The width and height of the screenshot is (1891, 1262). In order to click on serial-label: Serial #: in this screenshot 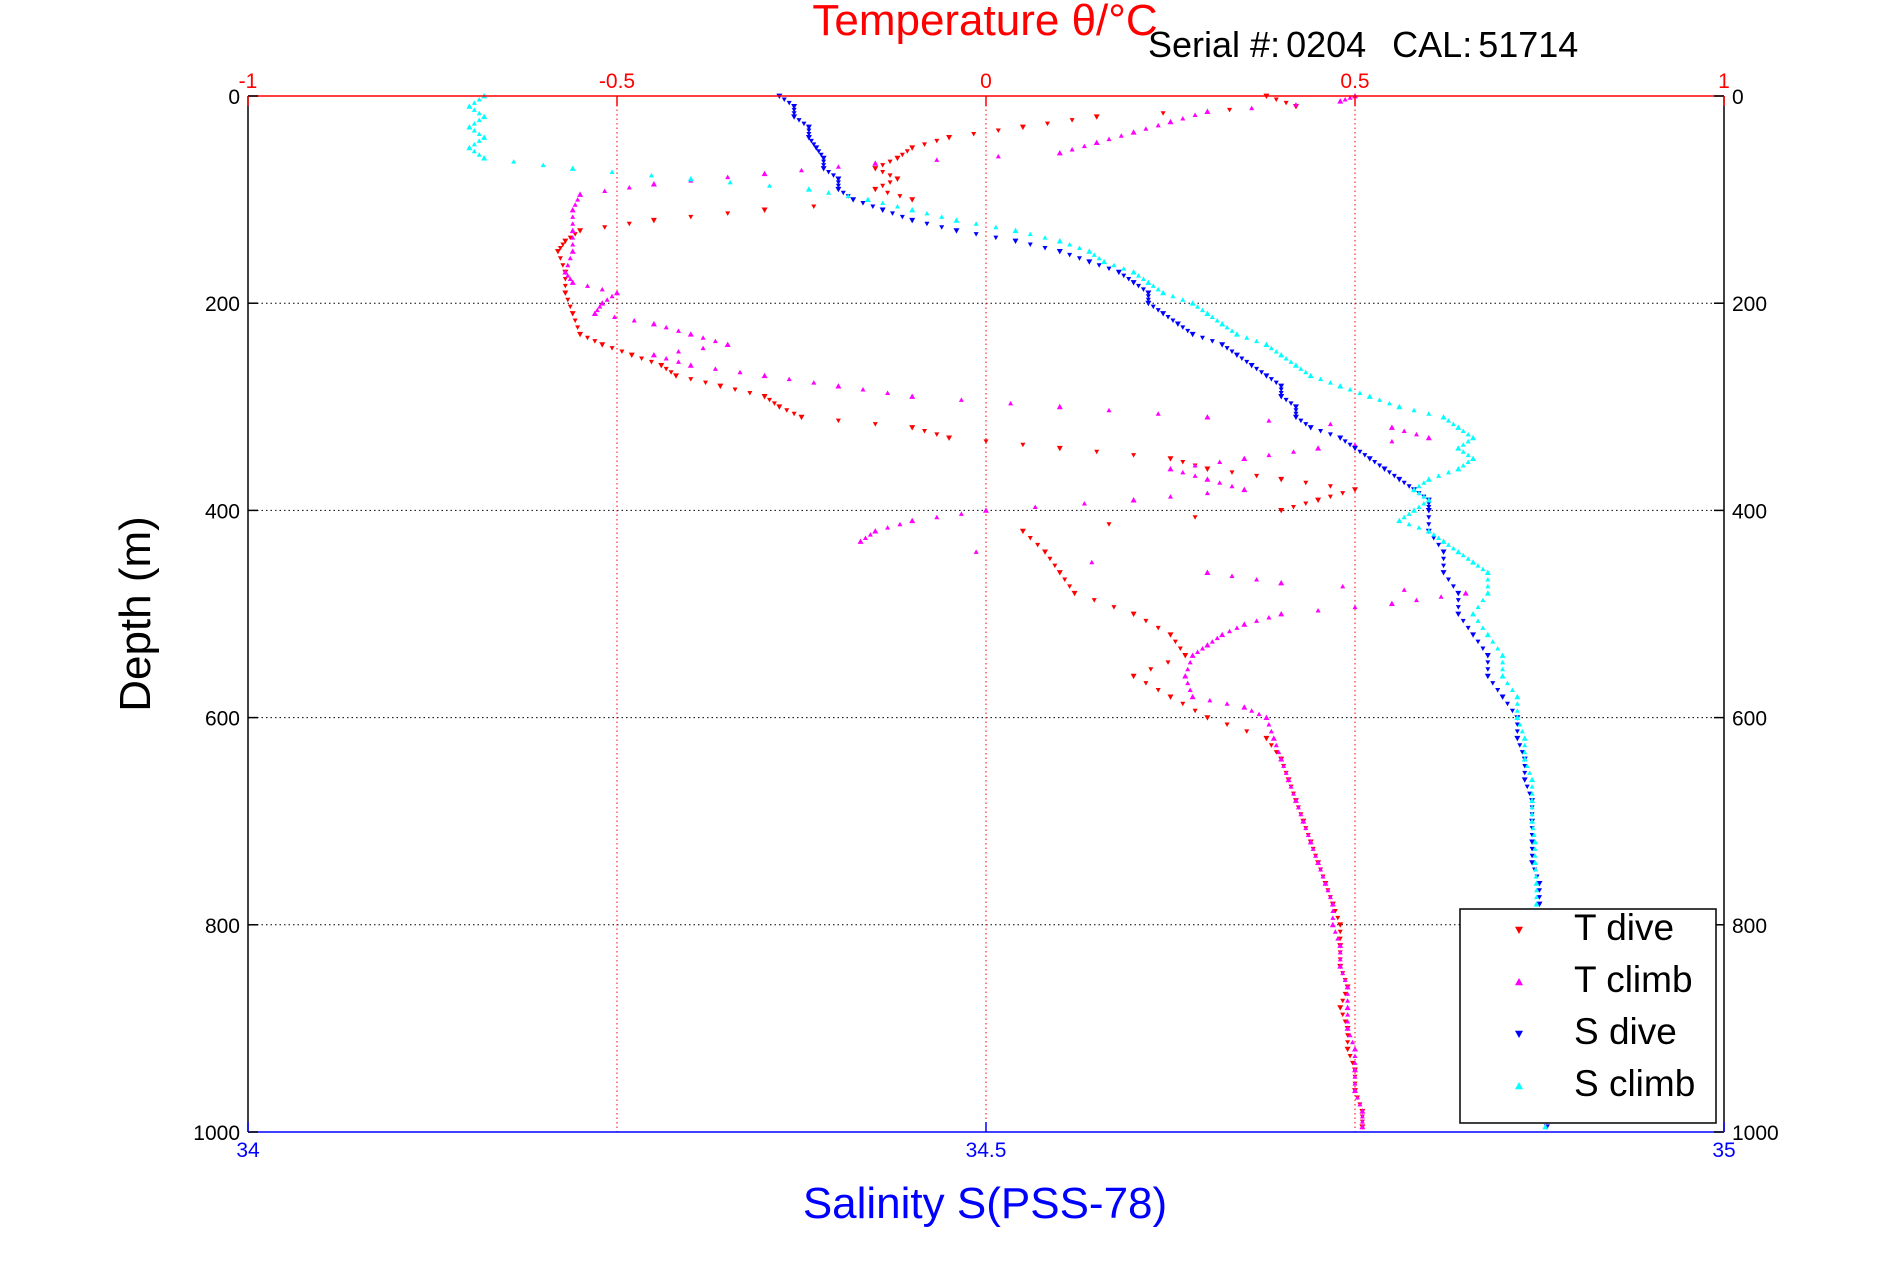, I will do `click(1214, 44)`.